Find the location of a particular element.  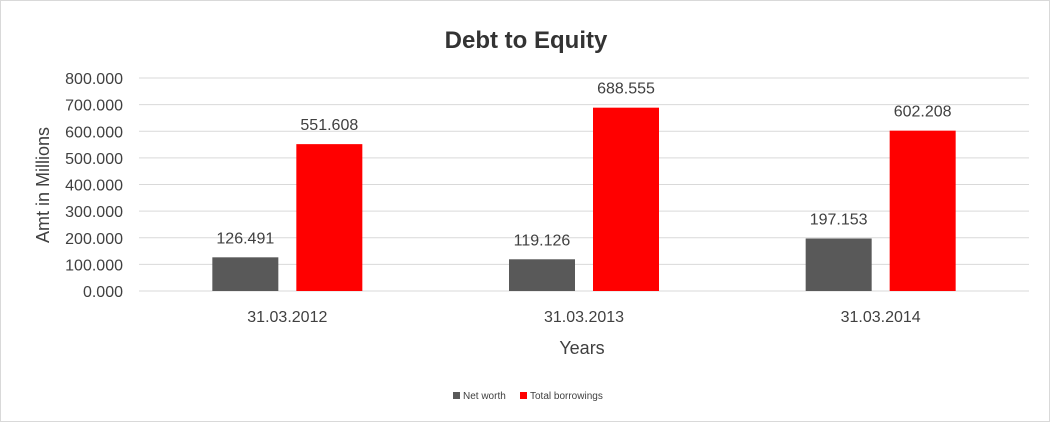

y-tick-label: 0.000 is located at coordinates (103, 292).